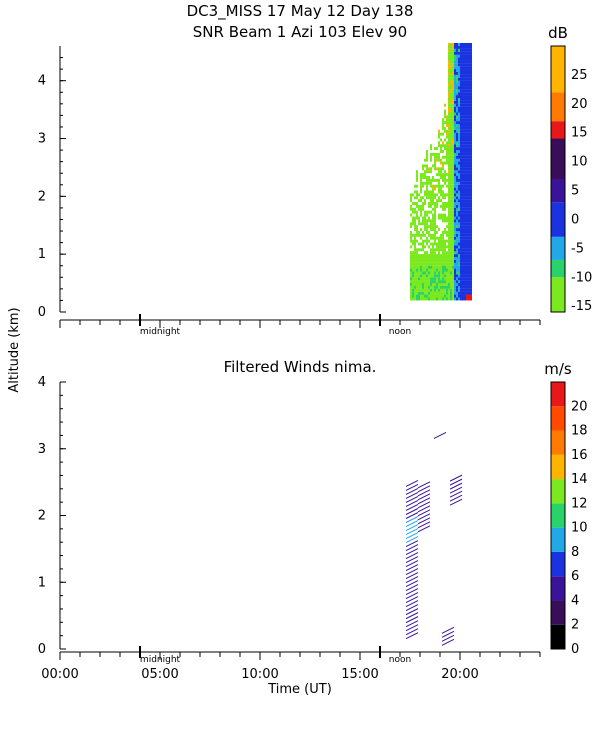 Image resolution: width=600 pixels, height=750 pixels. What do you see at coordinates (579, 104) in the screenshot?
I see `snr-colorbar-tick-label: 20` at bounding box center [579, 104].